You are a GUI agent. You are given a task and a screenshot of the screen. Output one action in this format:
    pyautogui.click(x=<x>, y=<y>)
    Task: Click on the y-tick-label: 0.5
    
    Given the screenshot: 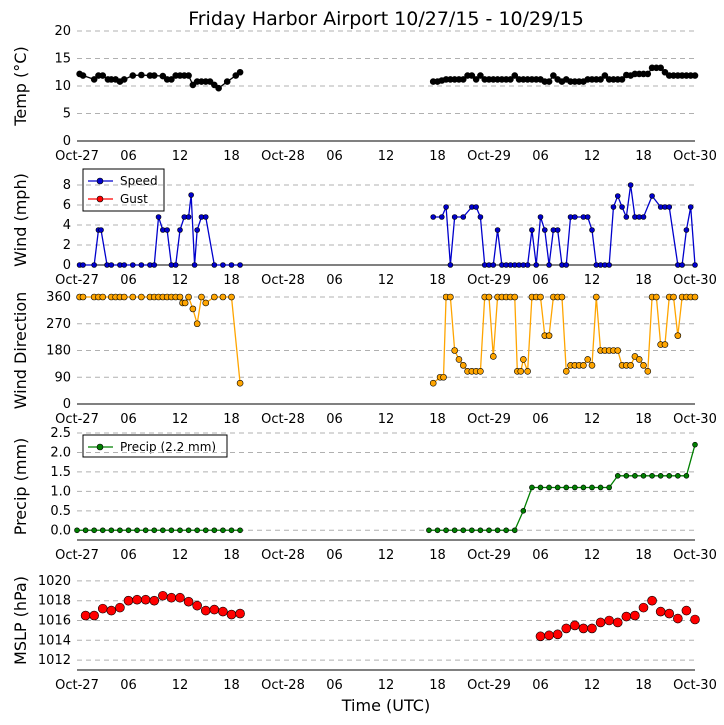 What is the action you would take?
    pyautogui.click(x=60, y=511)
    